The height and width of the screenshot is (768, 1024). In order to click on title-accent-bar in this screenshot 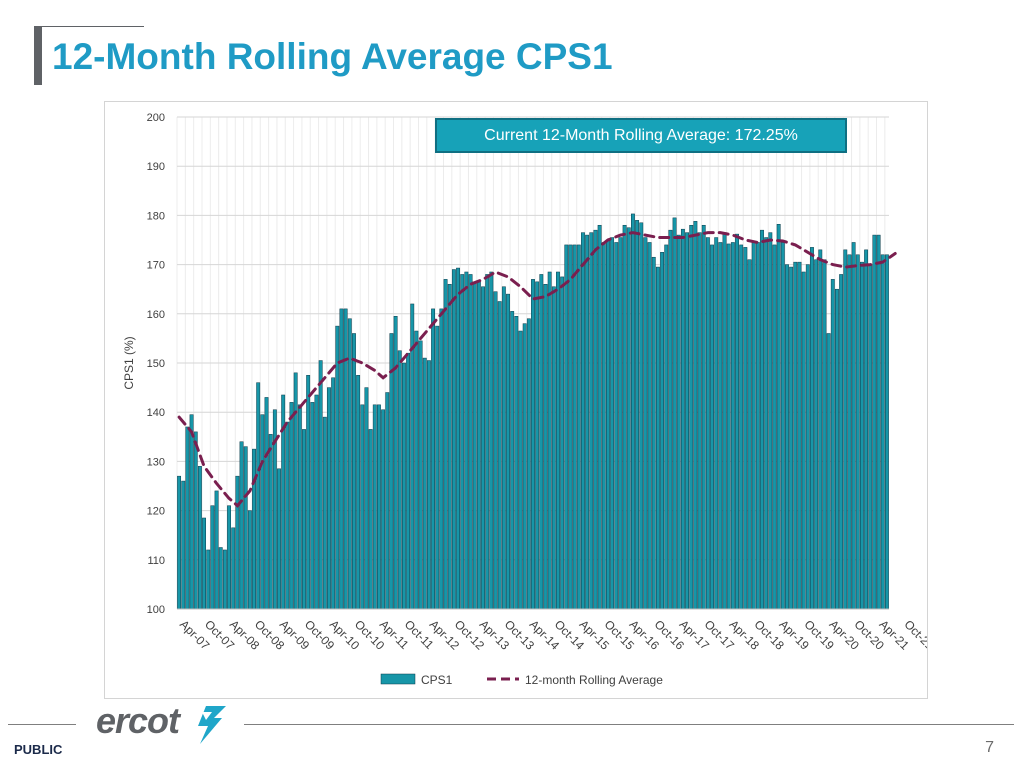, I will do `click(38, 56)`.